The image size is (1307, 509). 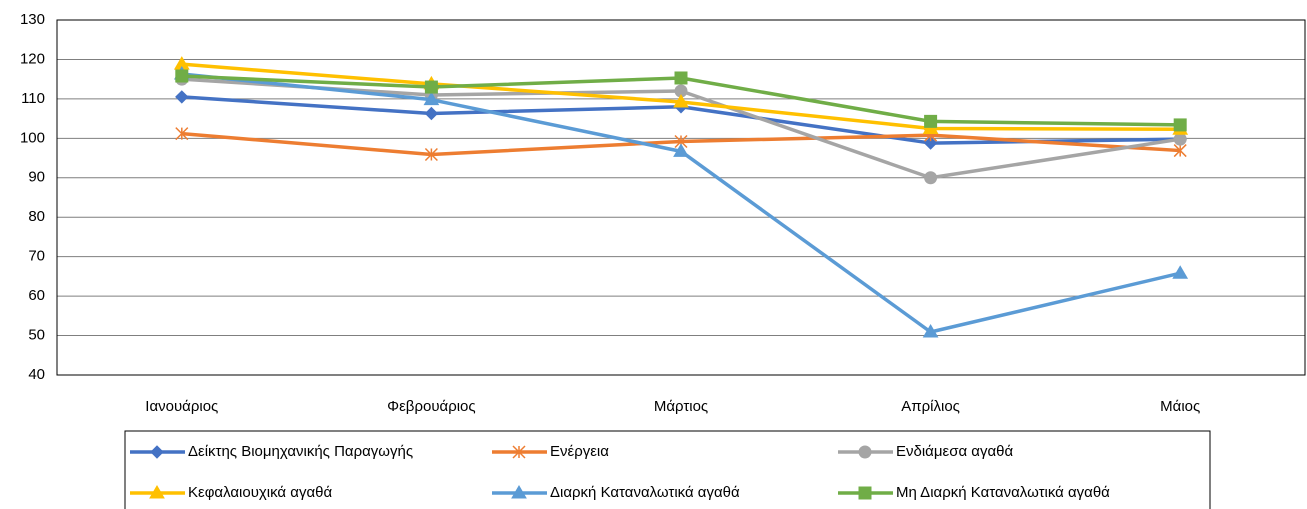 I want to click on legend-label: Μη Διαρκή Καταναλωτικά αγαθά, so click(x=1003, y=492).